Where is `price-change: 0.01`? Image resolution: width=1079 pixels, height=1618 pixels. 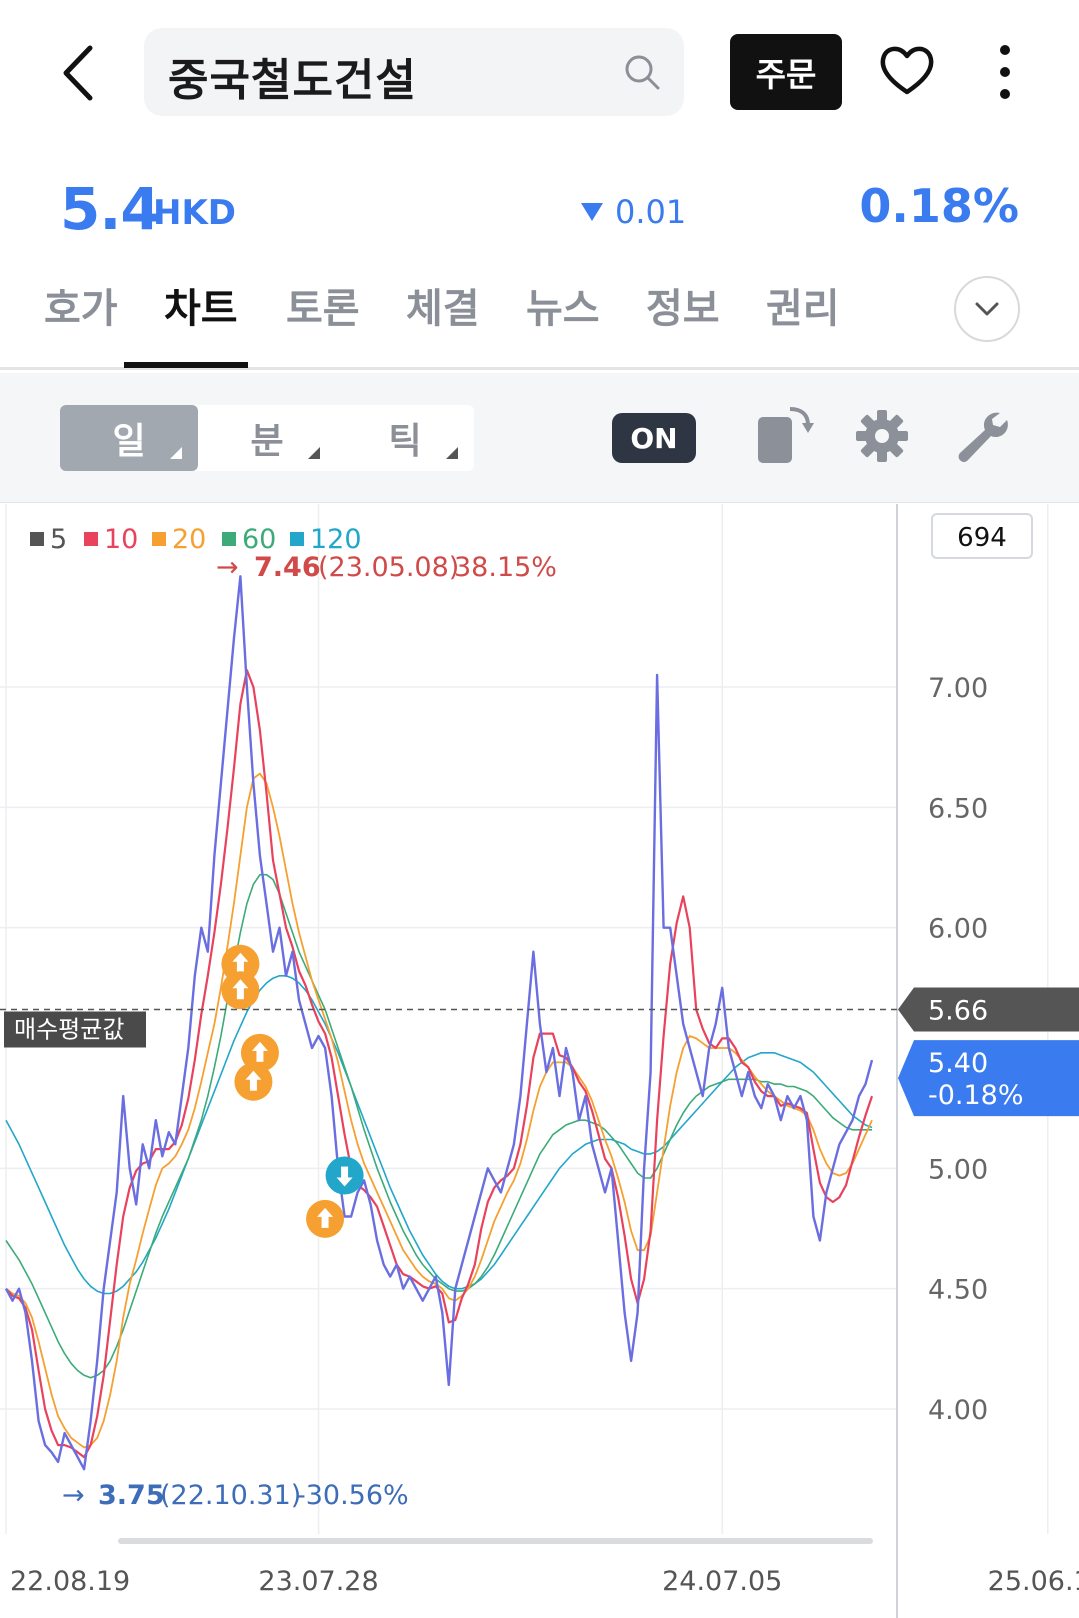
price-change: 0.01 is located at coordinates (633, 212).